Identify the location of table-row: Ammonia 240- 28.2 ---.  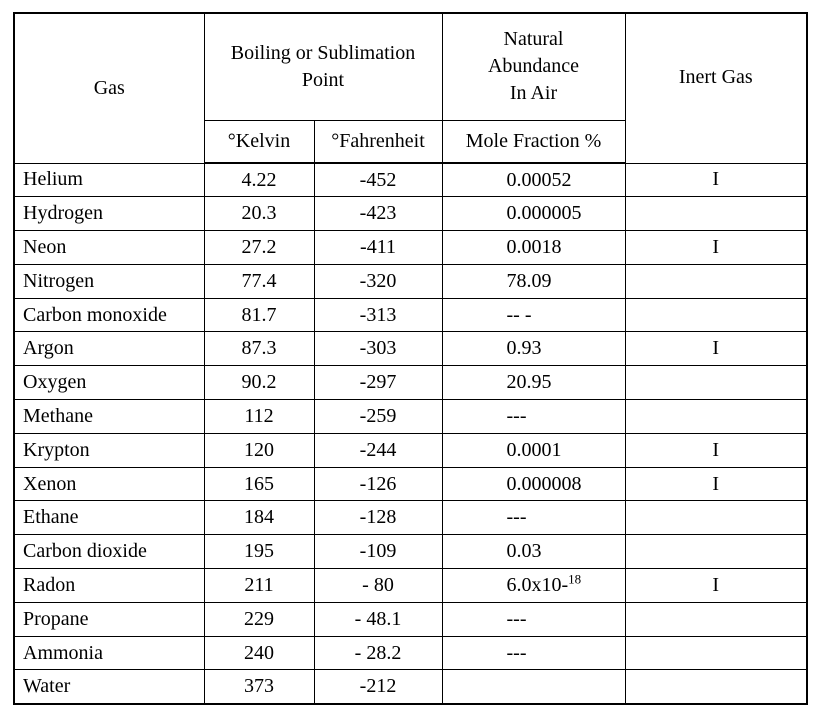
(410, 653).